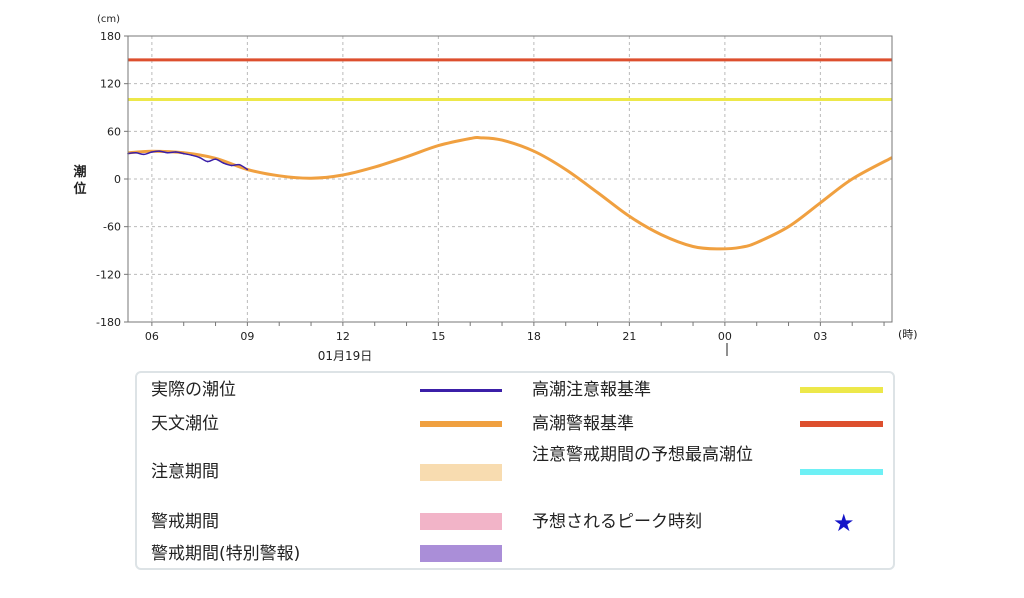 The width and height of the screenshot is (1024, 598). Describe the element at coordinates (841, 424) in the screenshot. I see `legend-warning-std-swatch` at that location.